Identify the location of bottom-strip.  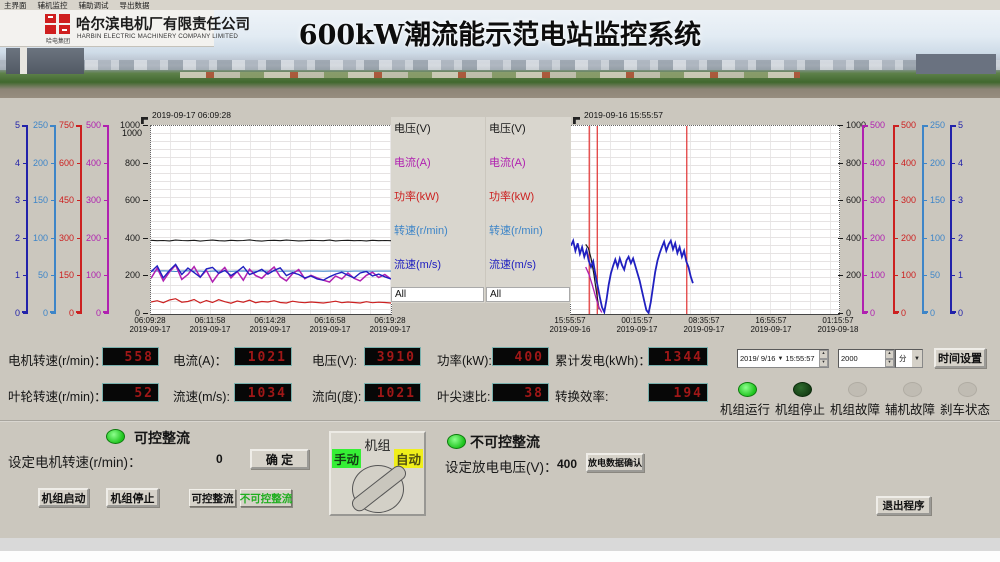
(500, 556).